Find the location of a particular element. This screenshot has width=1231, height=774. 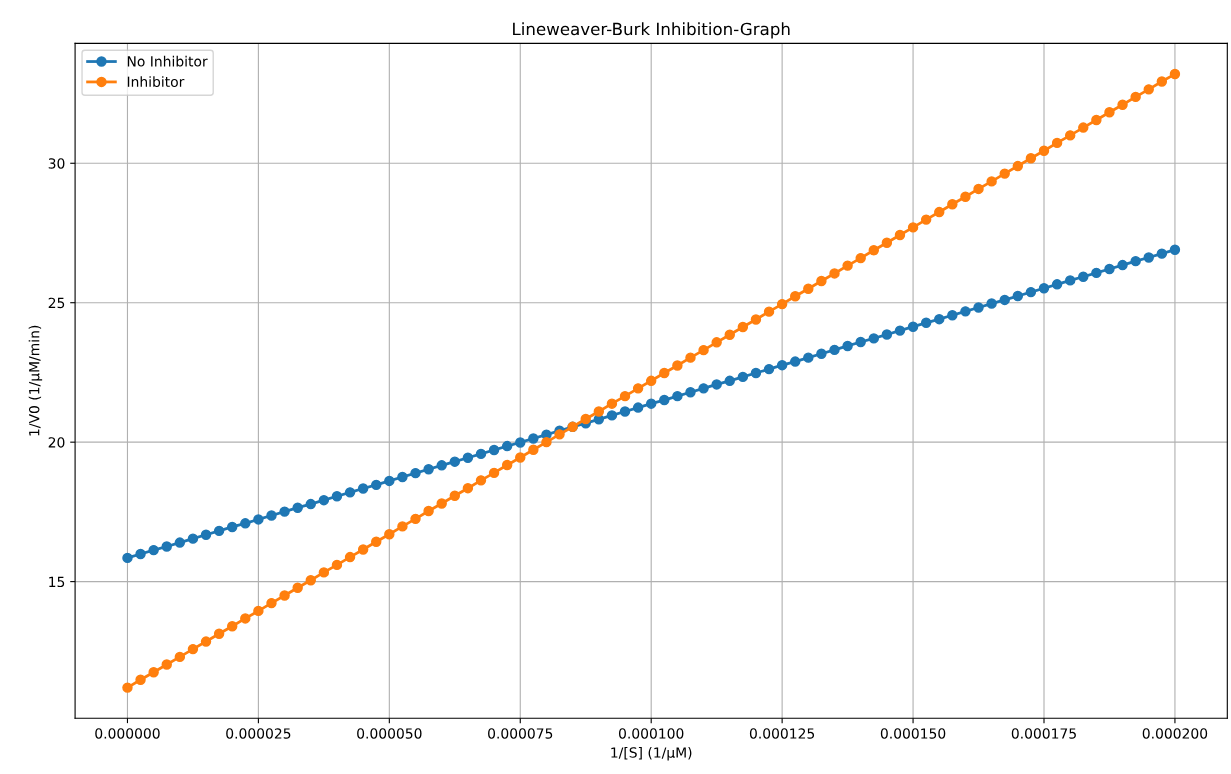

x-tick-label: 0.000175 is located at coordinates (1043, 733).